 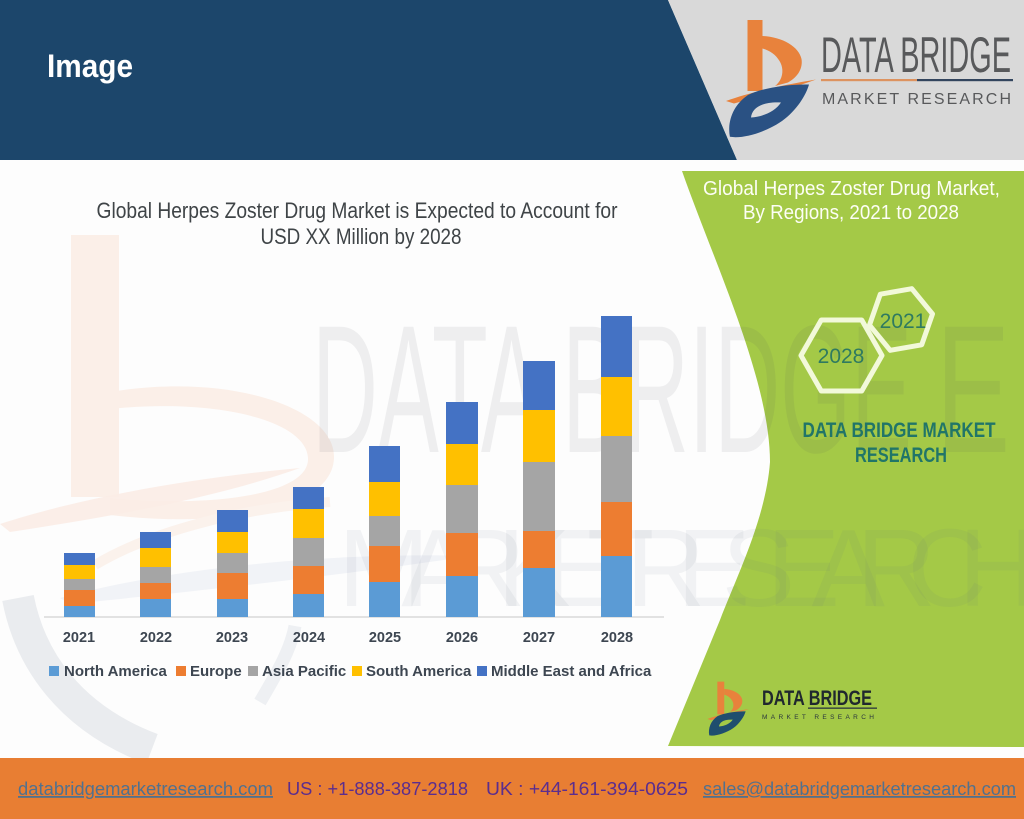 I want to click on svg-text: South America, so click(x=419, y=671).